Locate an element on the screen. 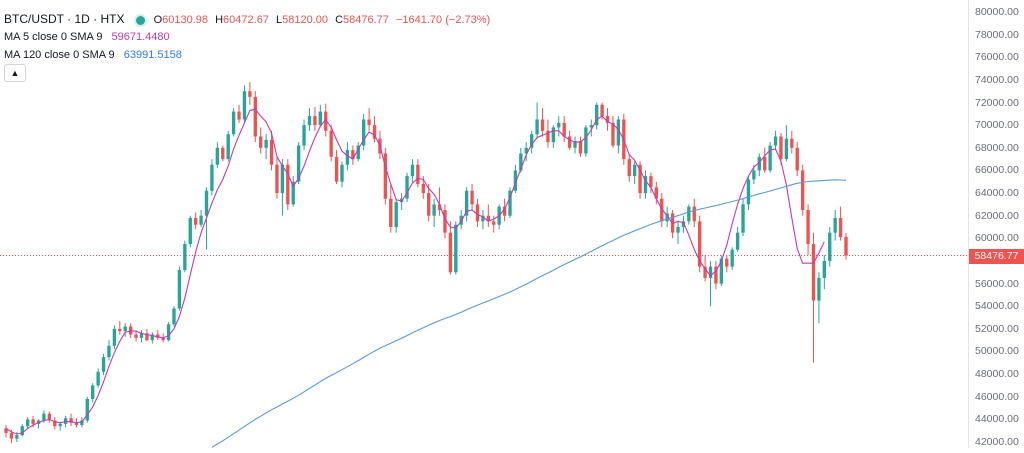  indicator-ma5: MA 5 close 0 SMA 9 59671.4480 is located at coordinates (249, 37).